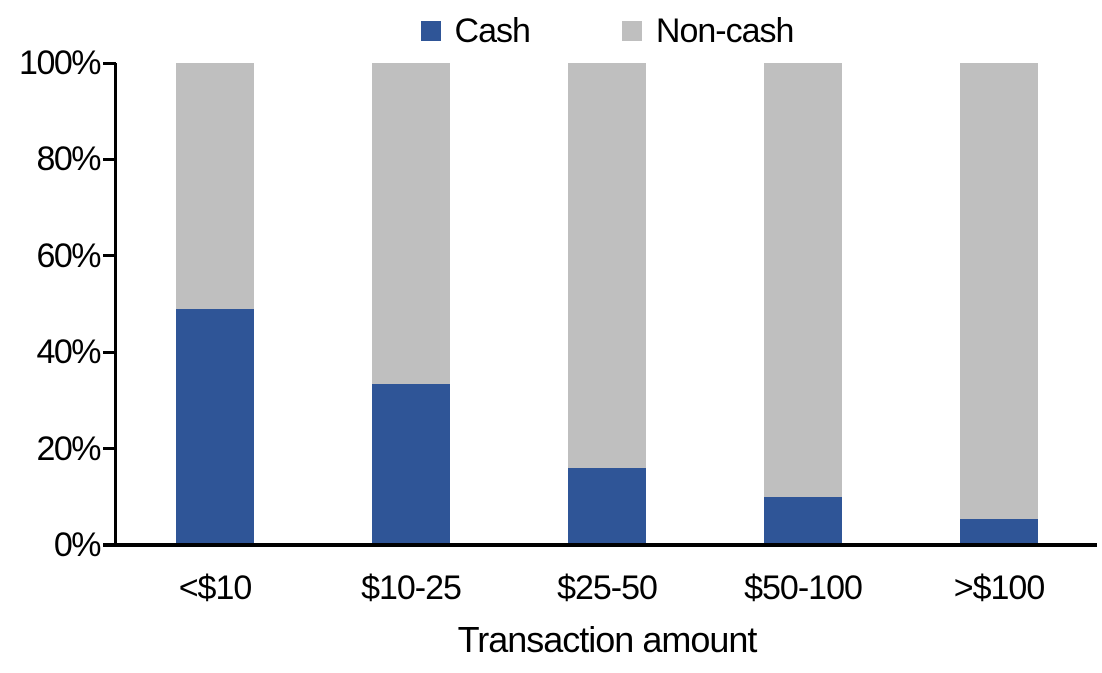 The image size is (1102, 673). Describe the element at coordinates (115, 305) in the screenshot. I see `y-axis-line` at that location.